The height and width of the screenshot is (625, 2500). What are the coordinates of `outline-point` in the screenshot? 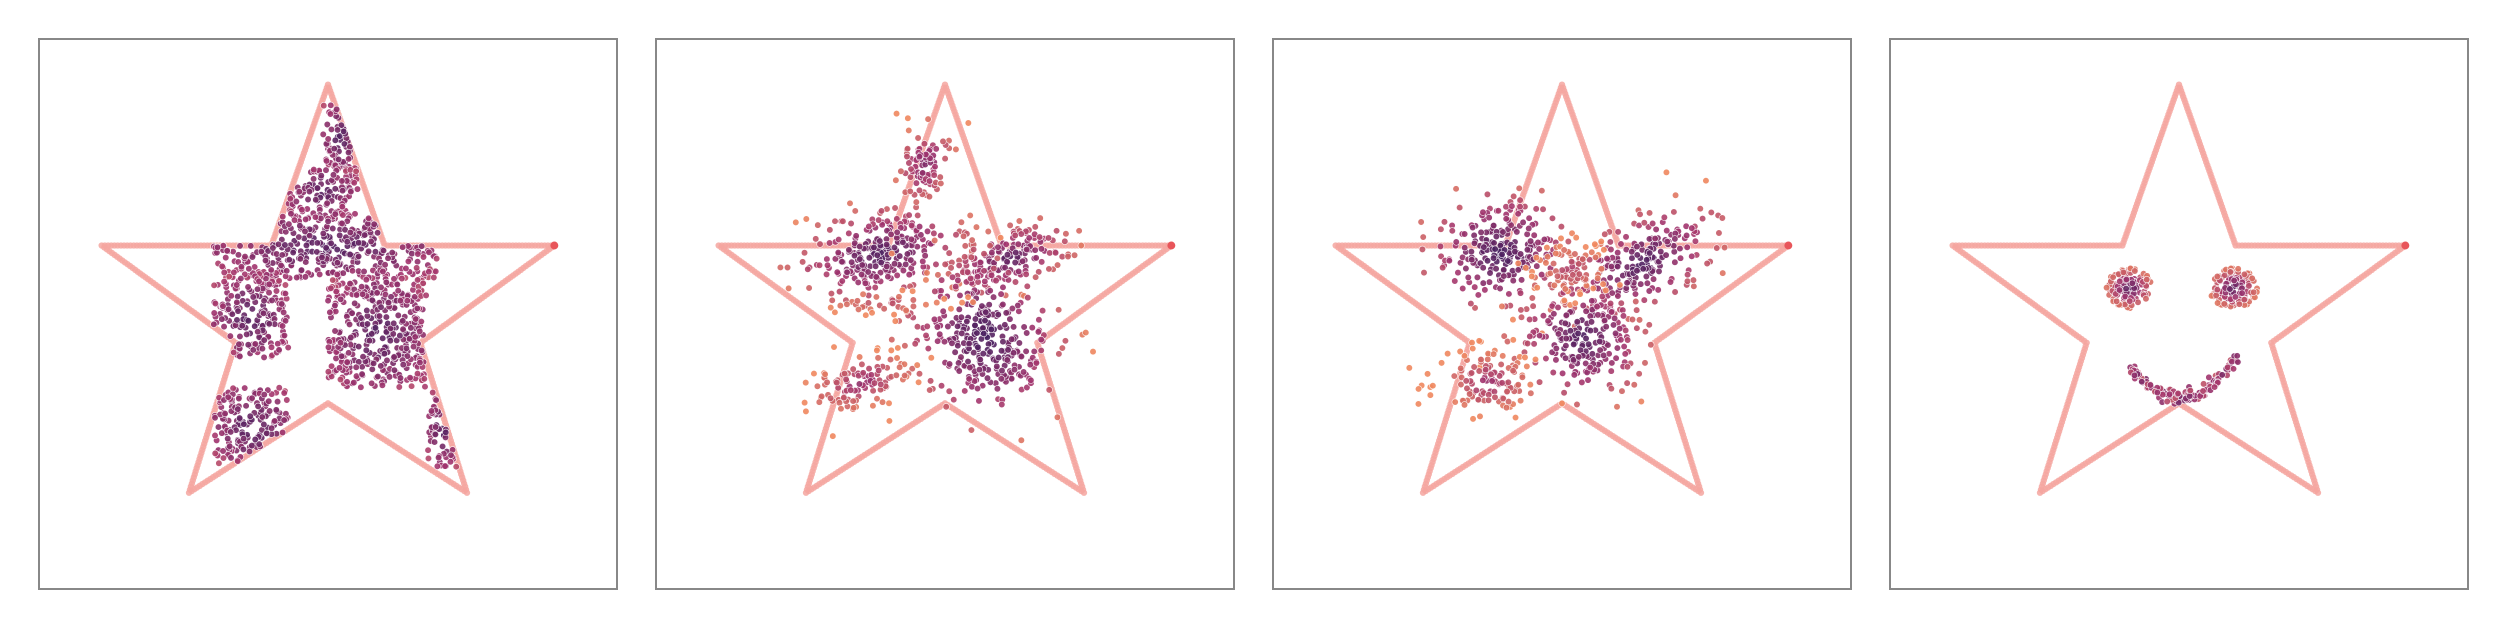 It's located at (1561, 87).